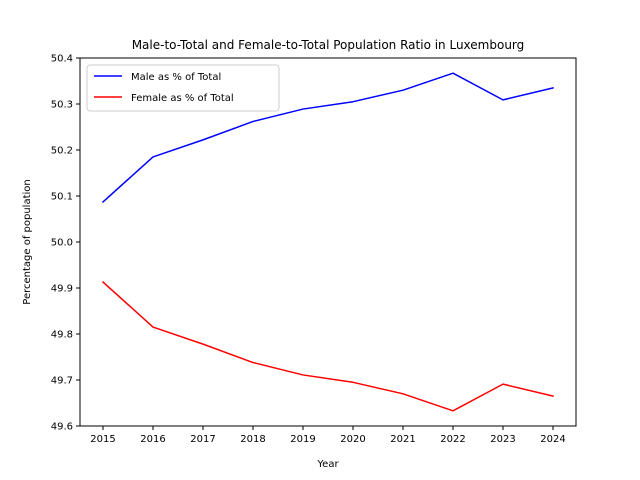 This screenshot has width=640, height=480. What do you see at coordinates (62, 243) in the screenshot?
I see `y-tick-label: 50.0` at bounding box center [62, 243].